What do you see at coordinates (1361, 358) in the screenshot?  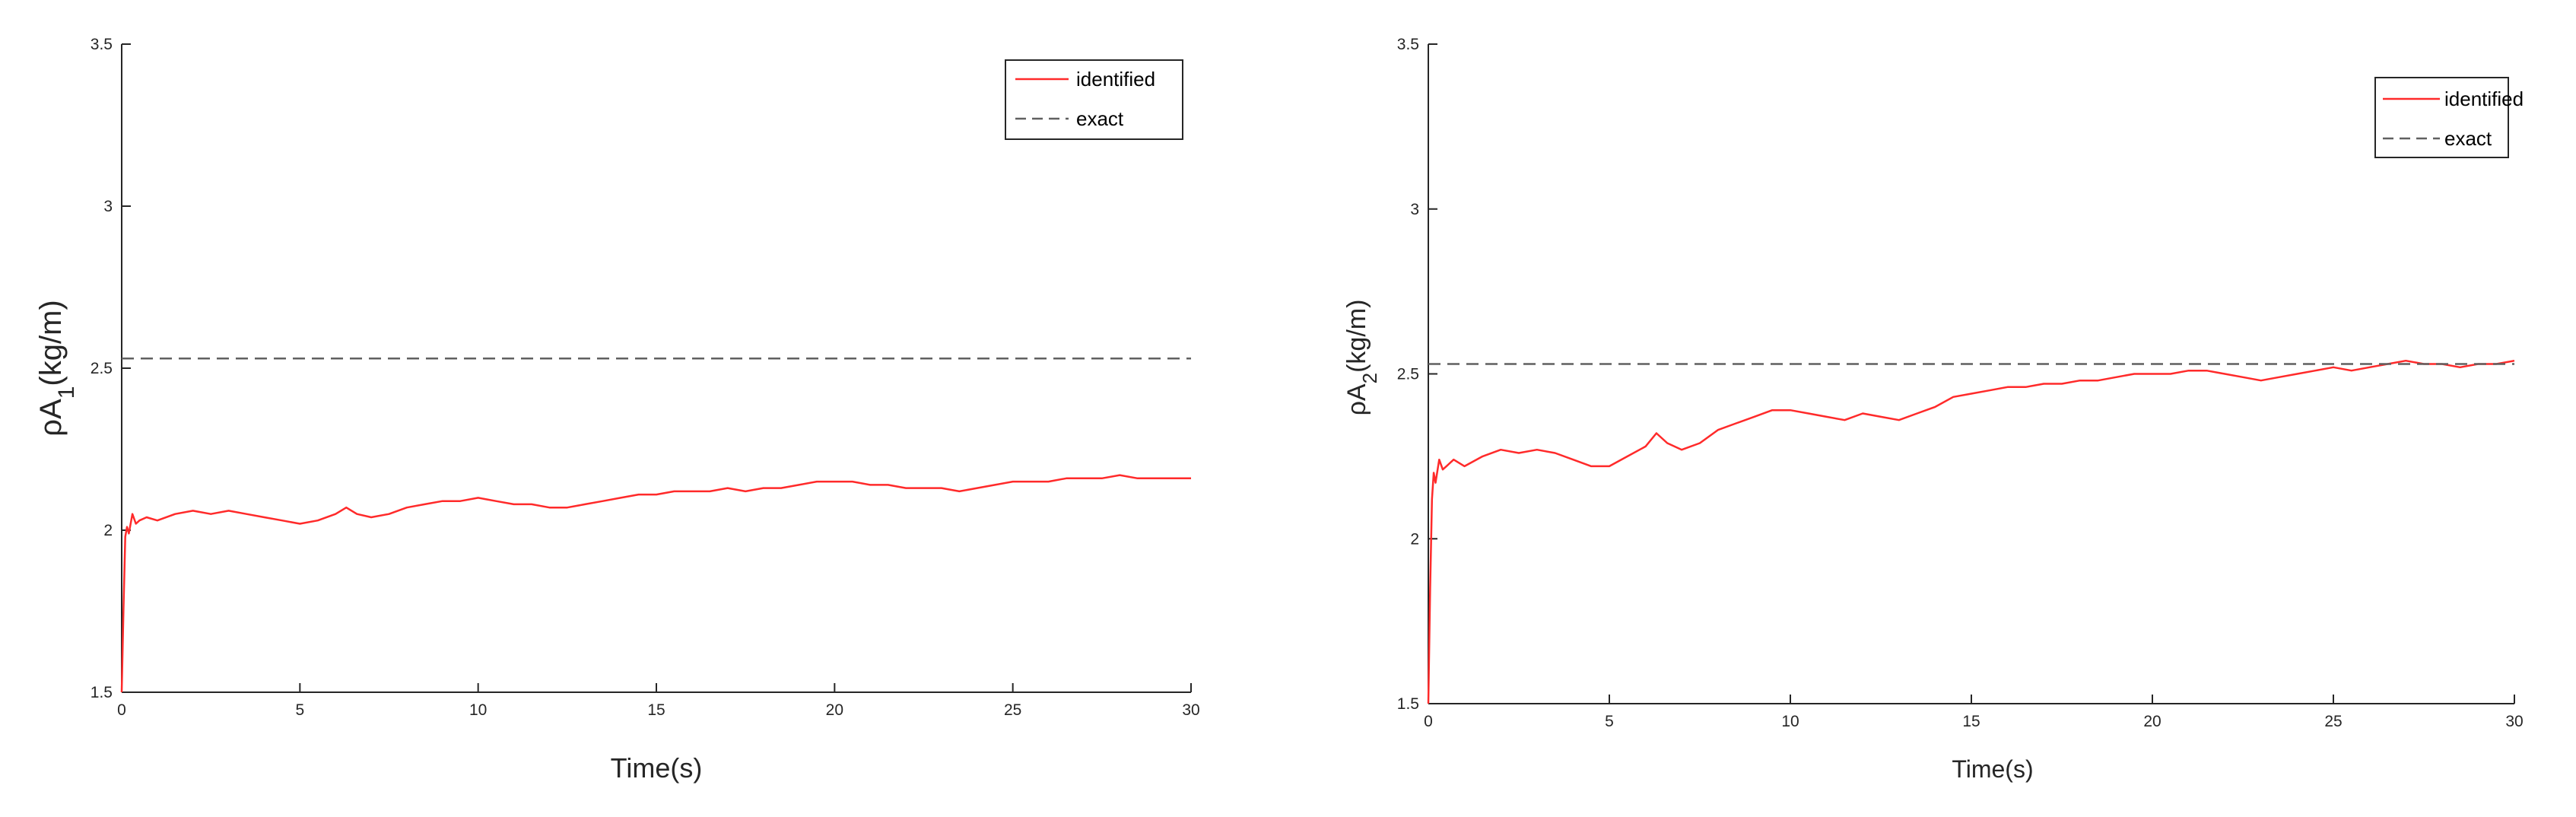 I see `y-axis-label: ρA2(kg/m)` at bounding box center [1361, 358].